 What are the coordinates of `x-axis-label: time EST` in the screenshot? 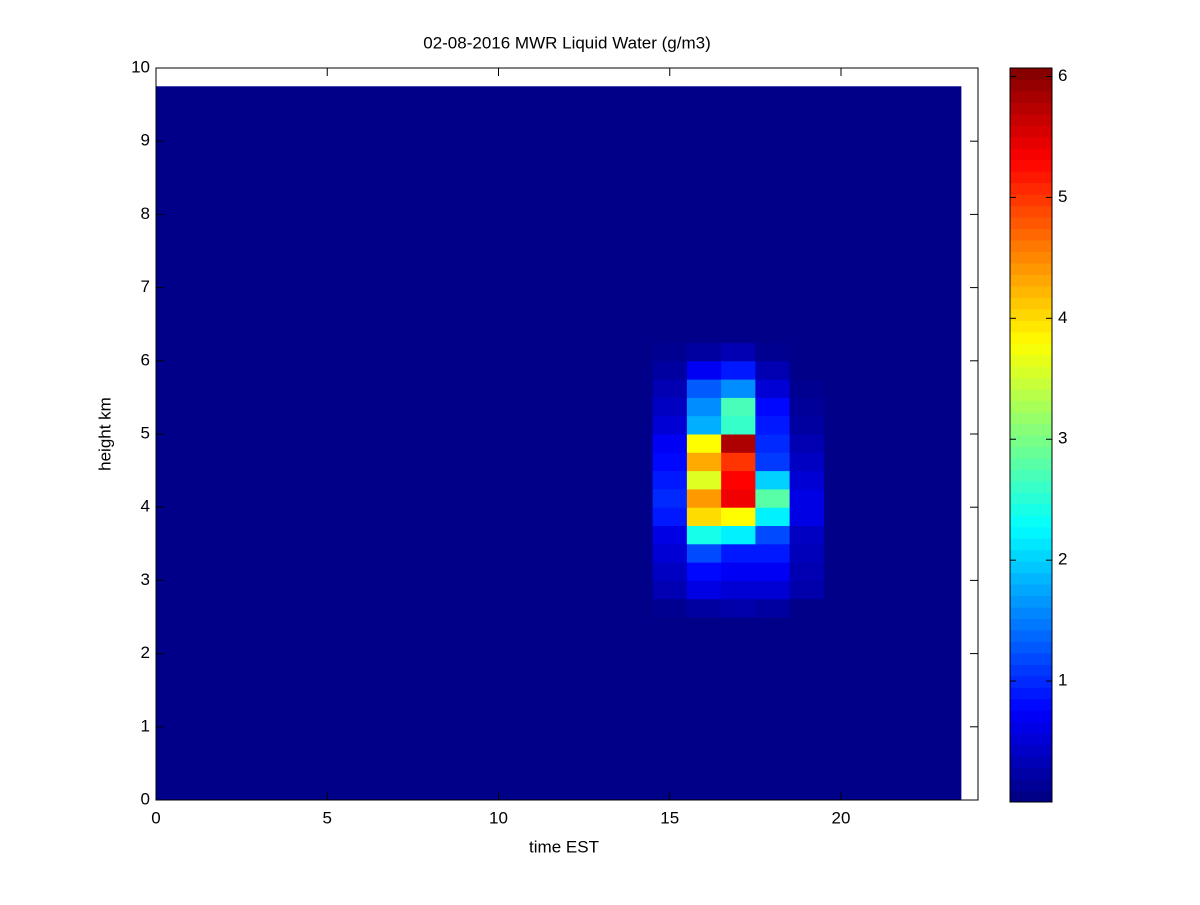 It's located at (564, 846).